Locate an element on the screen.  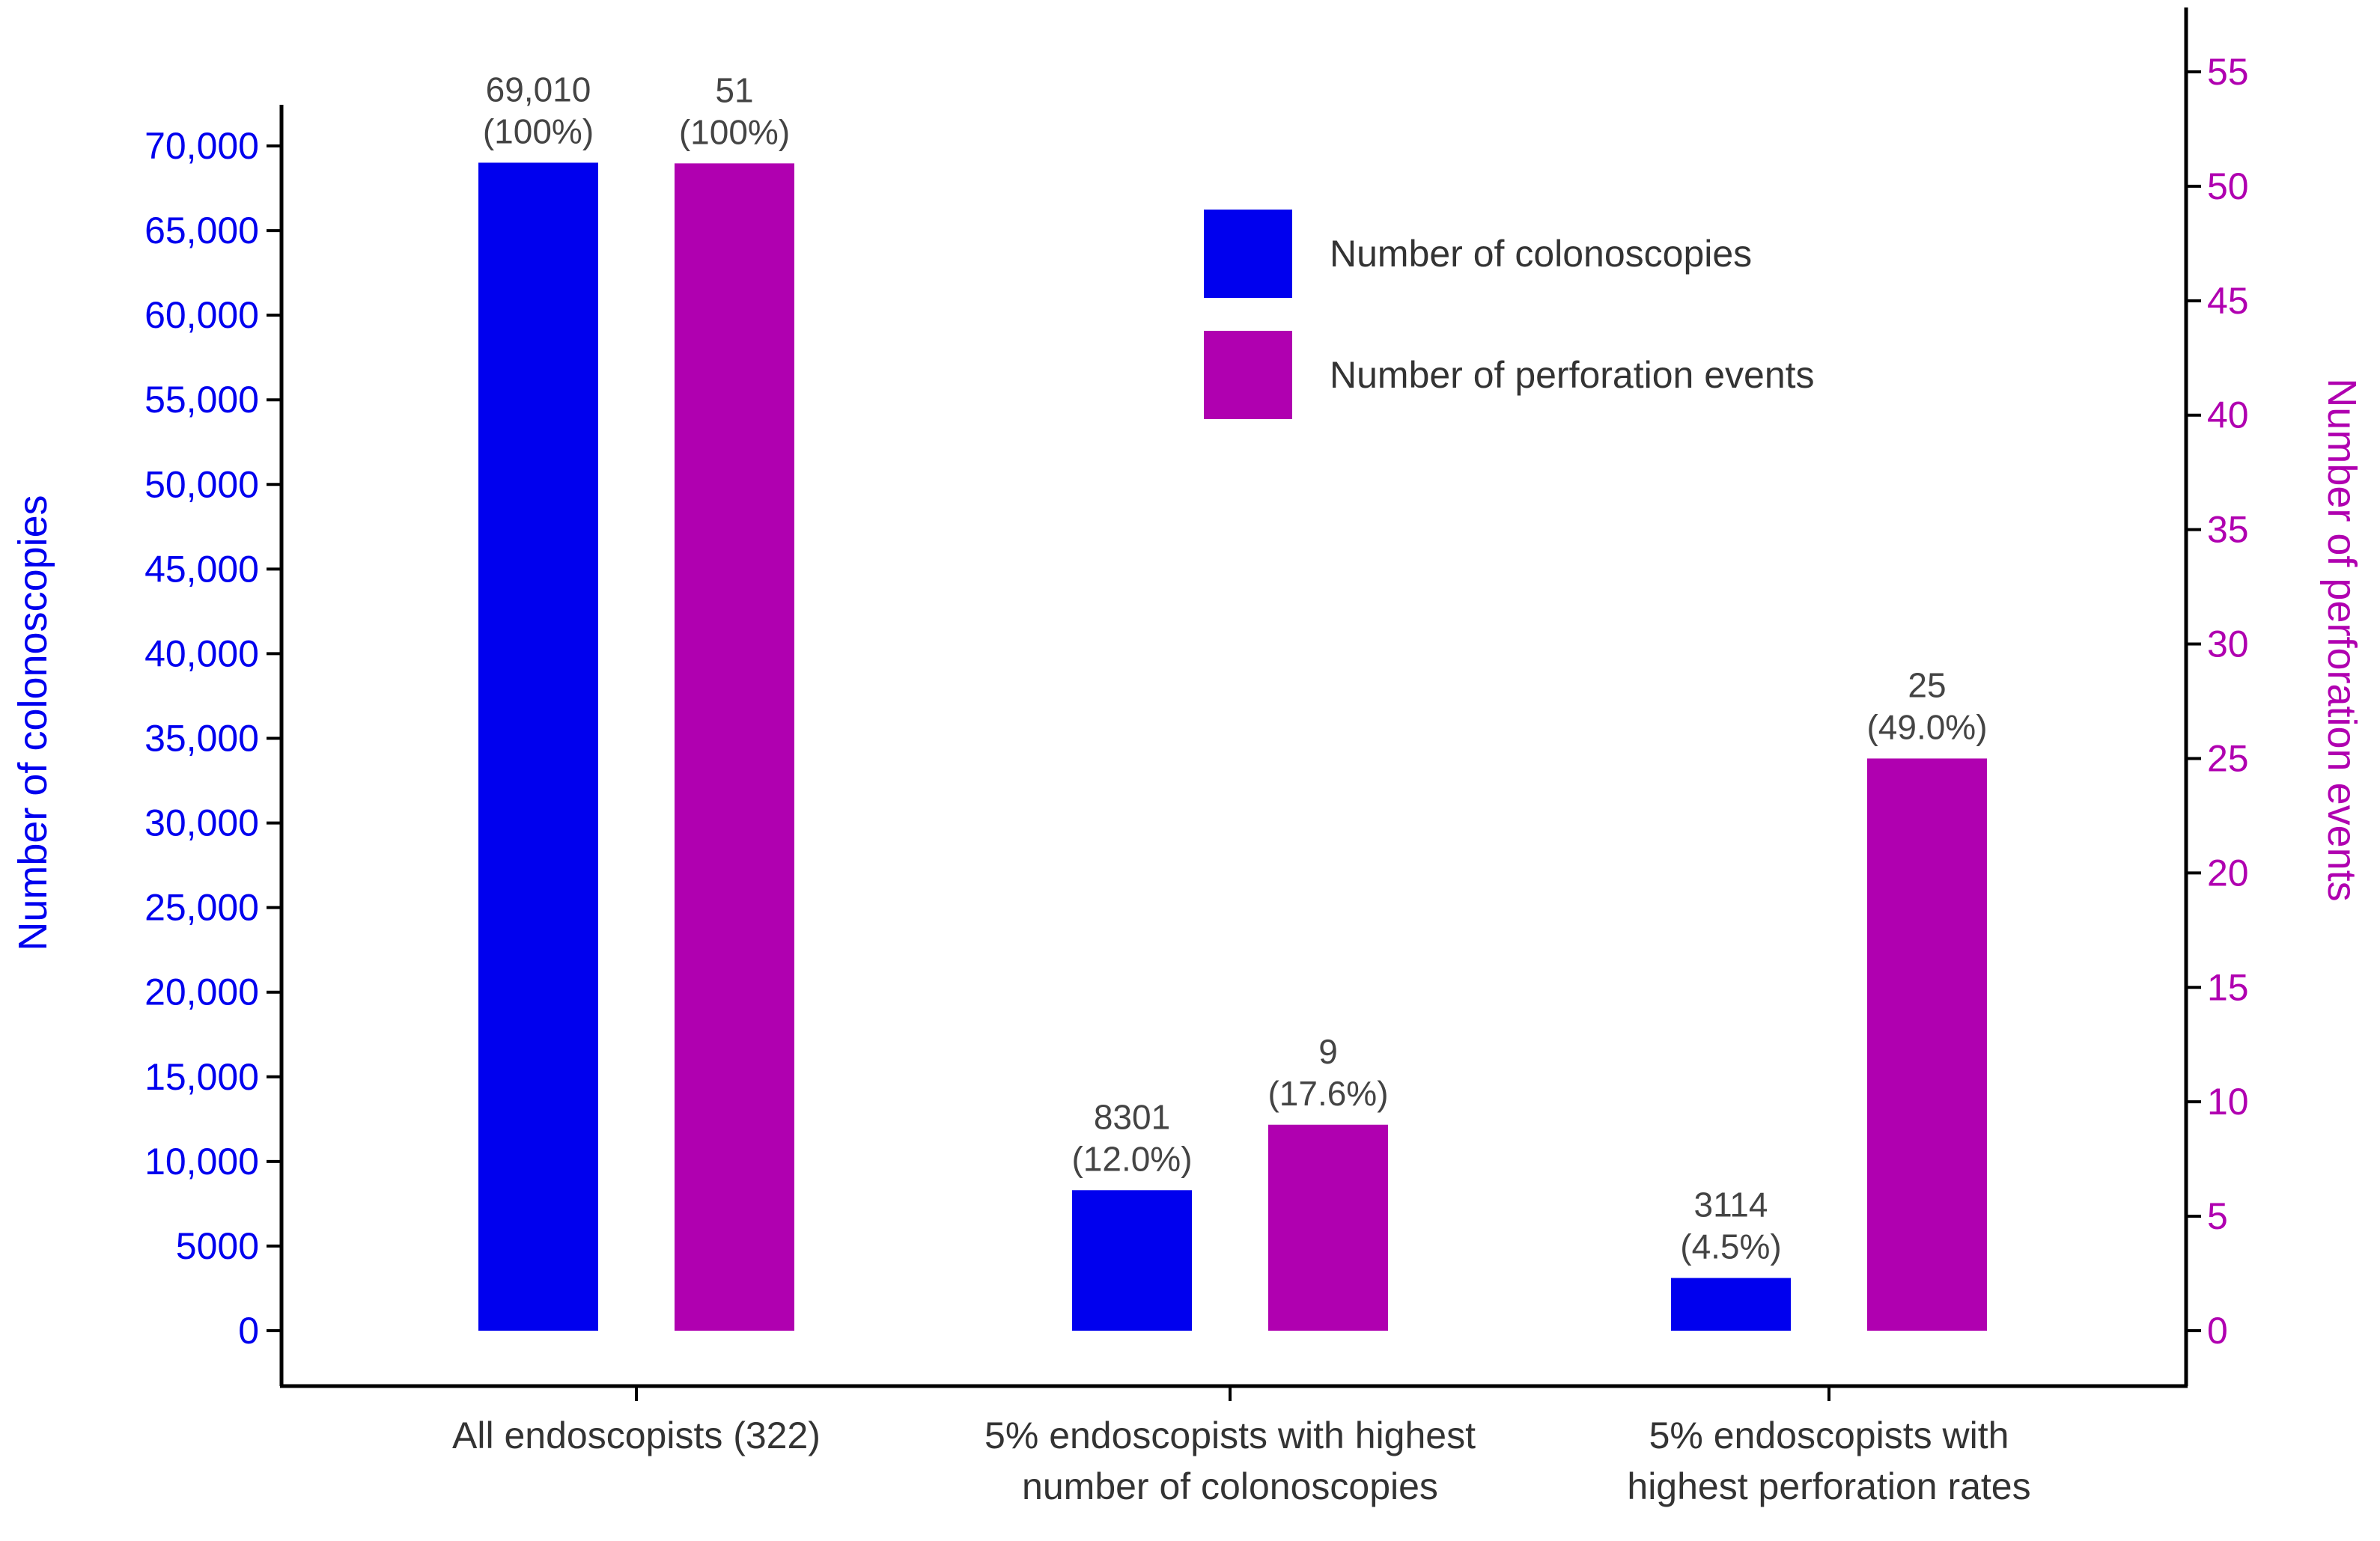
y-left-tick-label: 60,000 is located at coordinates (201, 315).